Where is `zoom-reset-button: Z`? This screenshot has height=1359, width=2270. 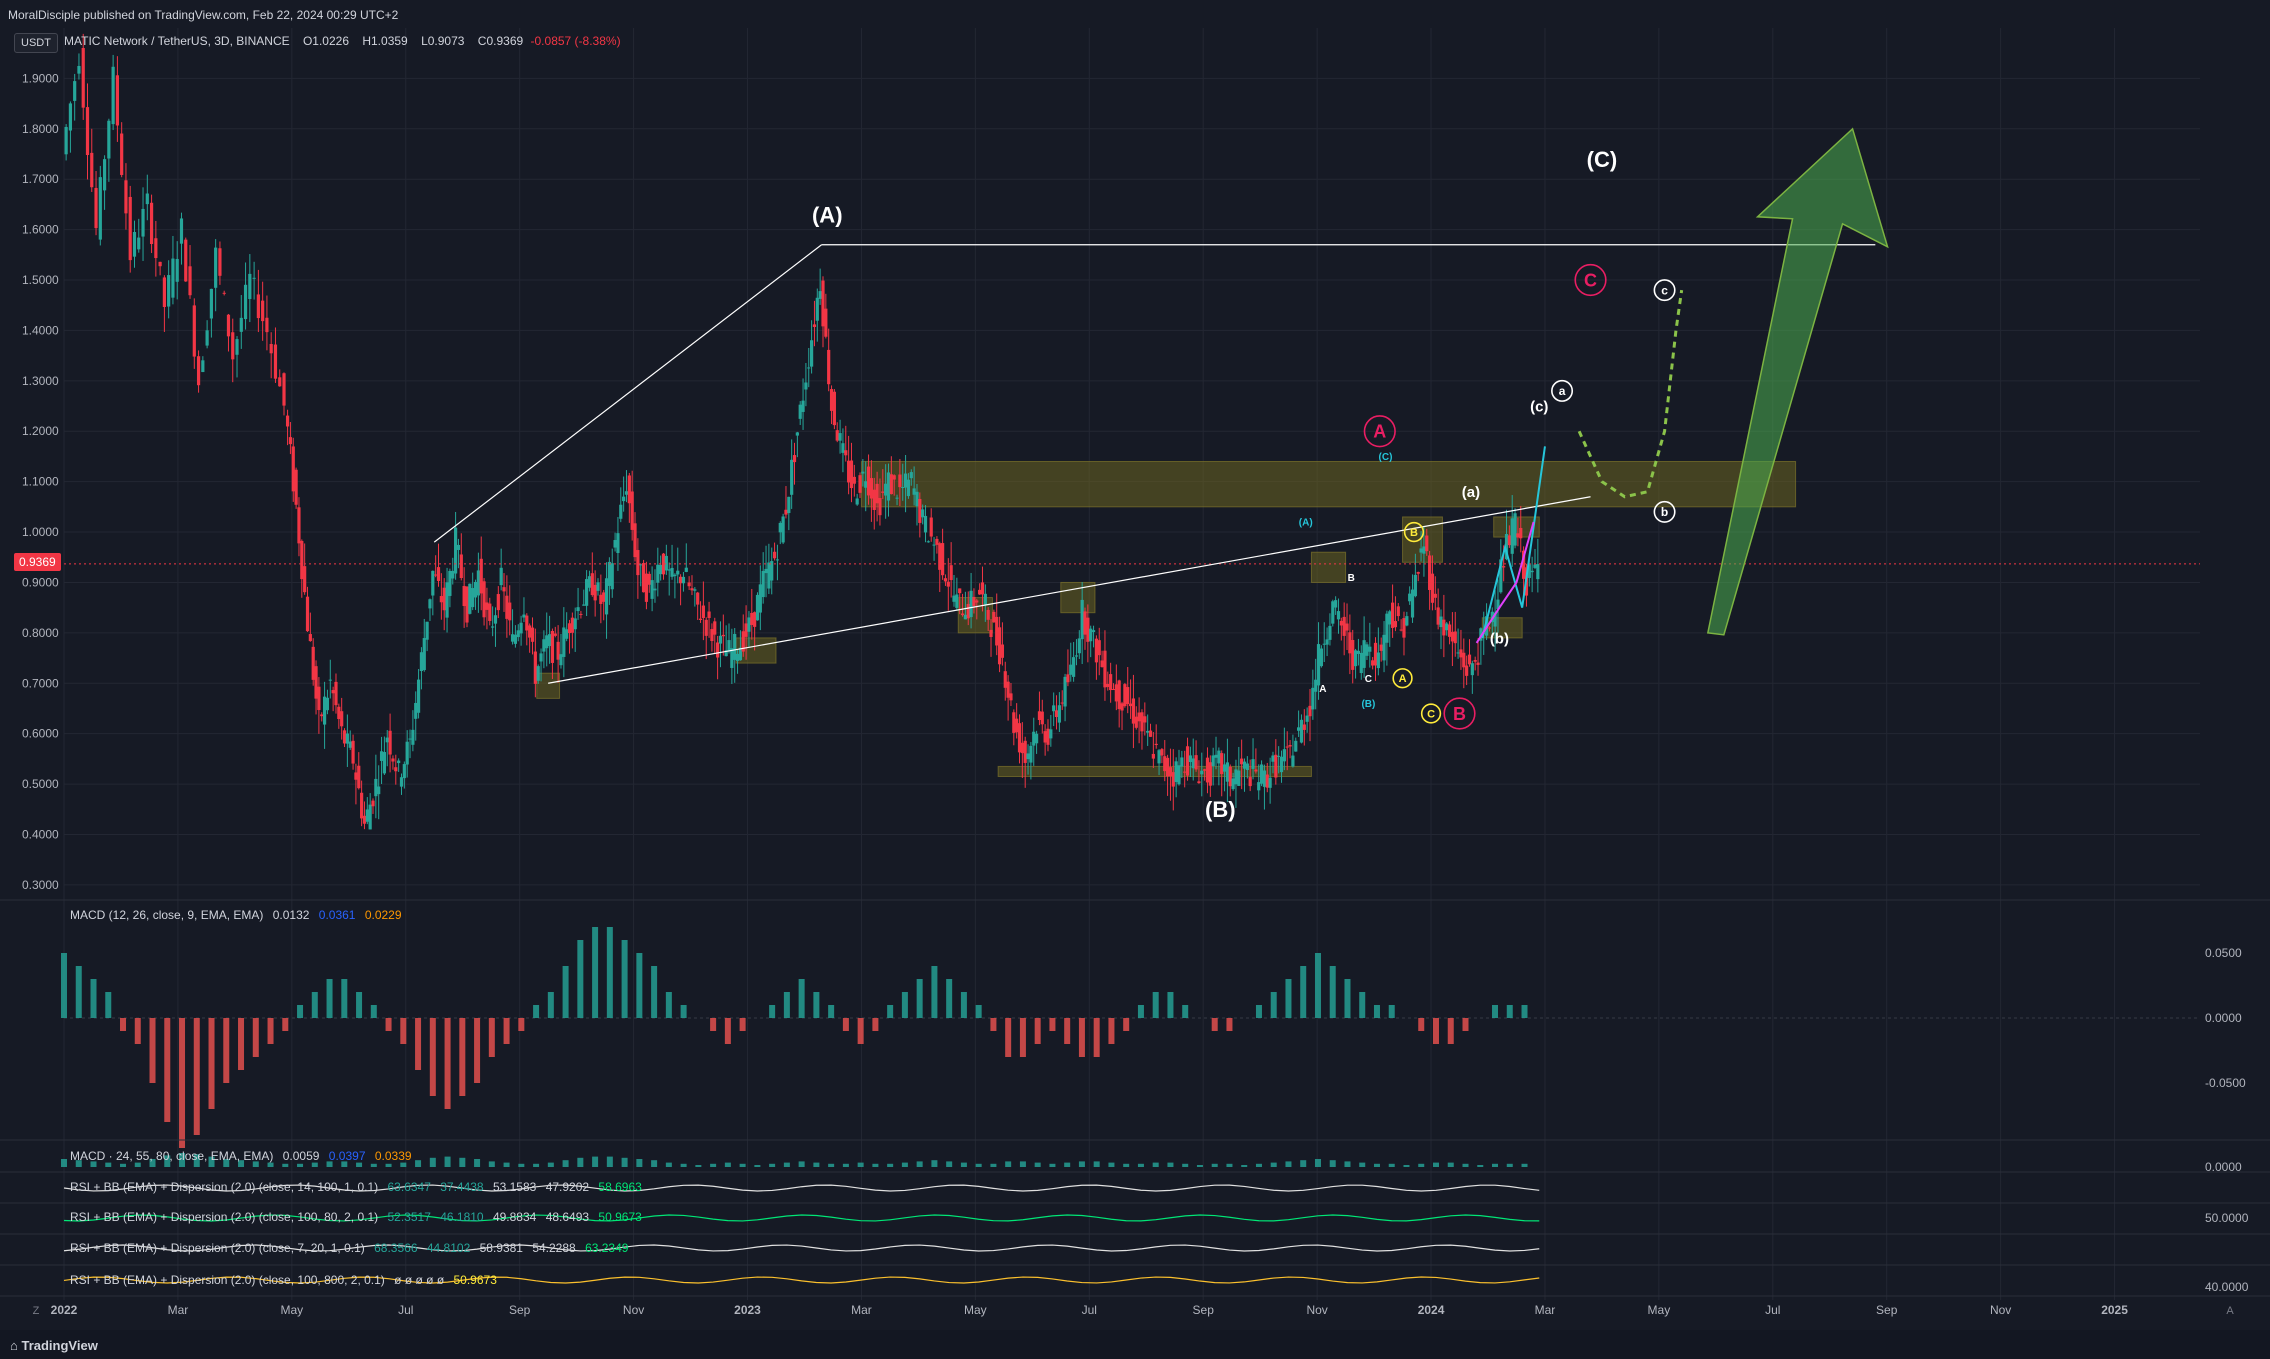
zoom-reset-button: Z is located at coordinates (36, 1311).